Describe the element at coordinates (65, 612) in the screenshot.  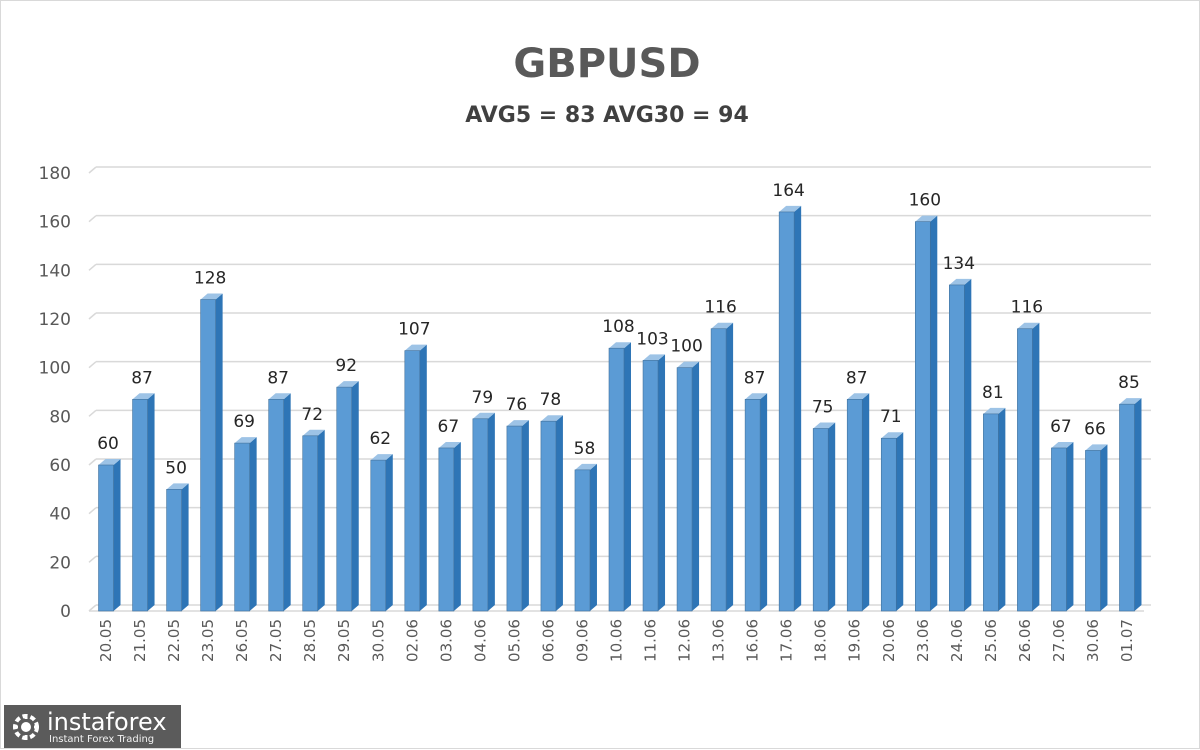
I see `y-tick-label: 0` at that location.